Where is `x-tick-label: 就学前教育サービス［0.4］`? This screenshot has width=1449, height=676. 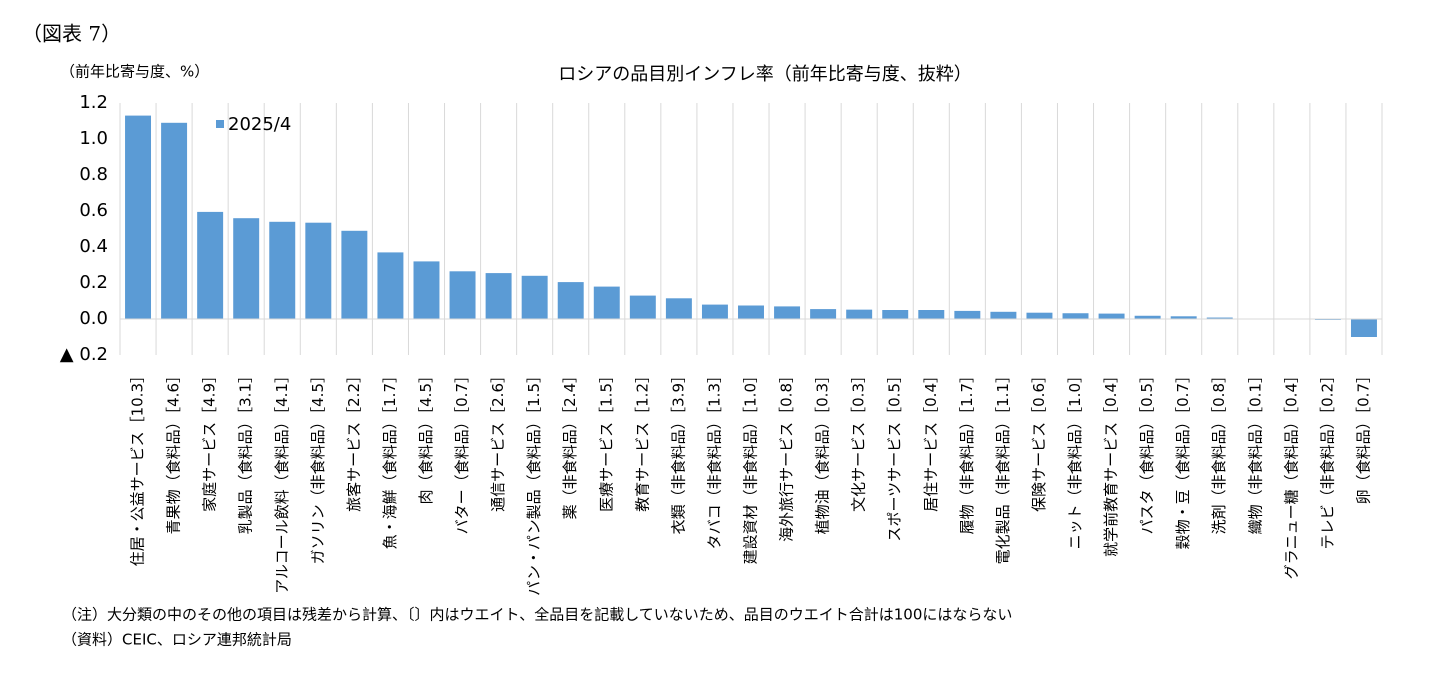
x-tick-label: 就学前教育サービス［0.4］ is located at coordinates (1111, 462).